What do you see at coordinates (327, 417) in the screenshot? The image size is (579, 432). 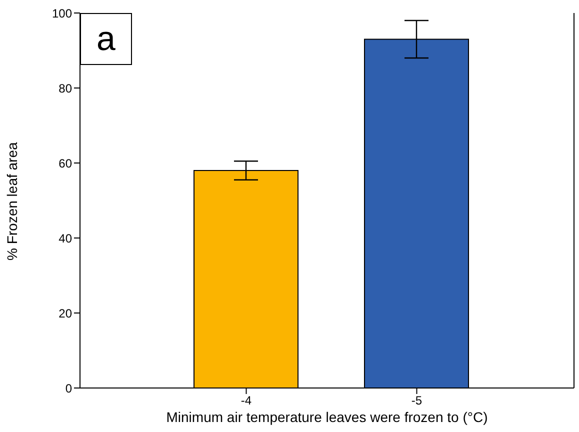 I see `x-axis-title: Minimum air temperature leaves were frozen to (°C)` at bounding box center [327, 417].